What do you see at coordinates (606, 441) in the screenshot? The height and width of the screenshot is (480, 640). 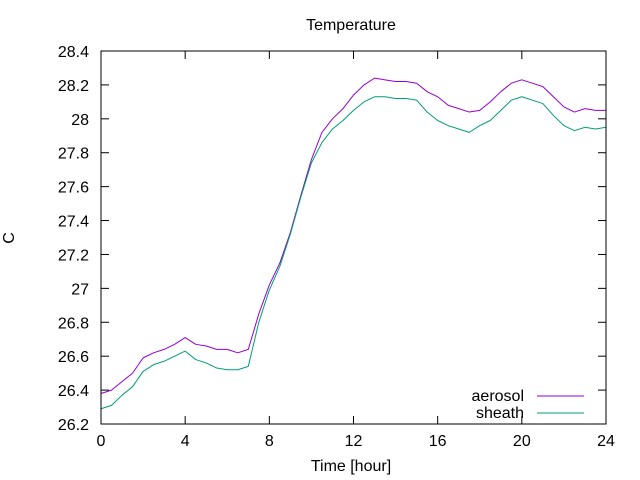 I see `x-tick-label: 24` at bounding box center [606, 441].